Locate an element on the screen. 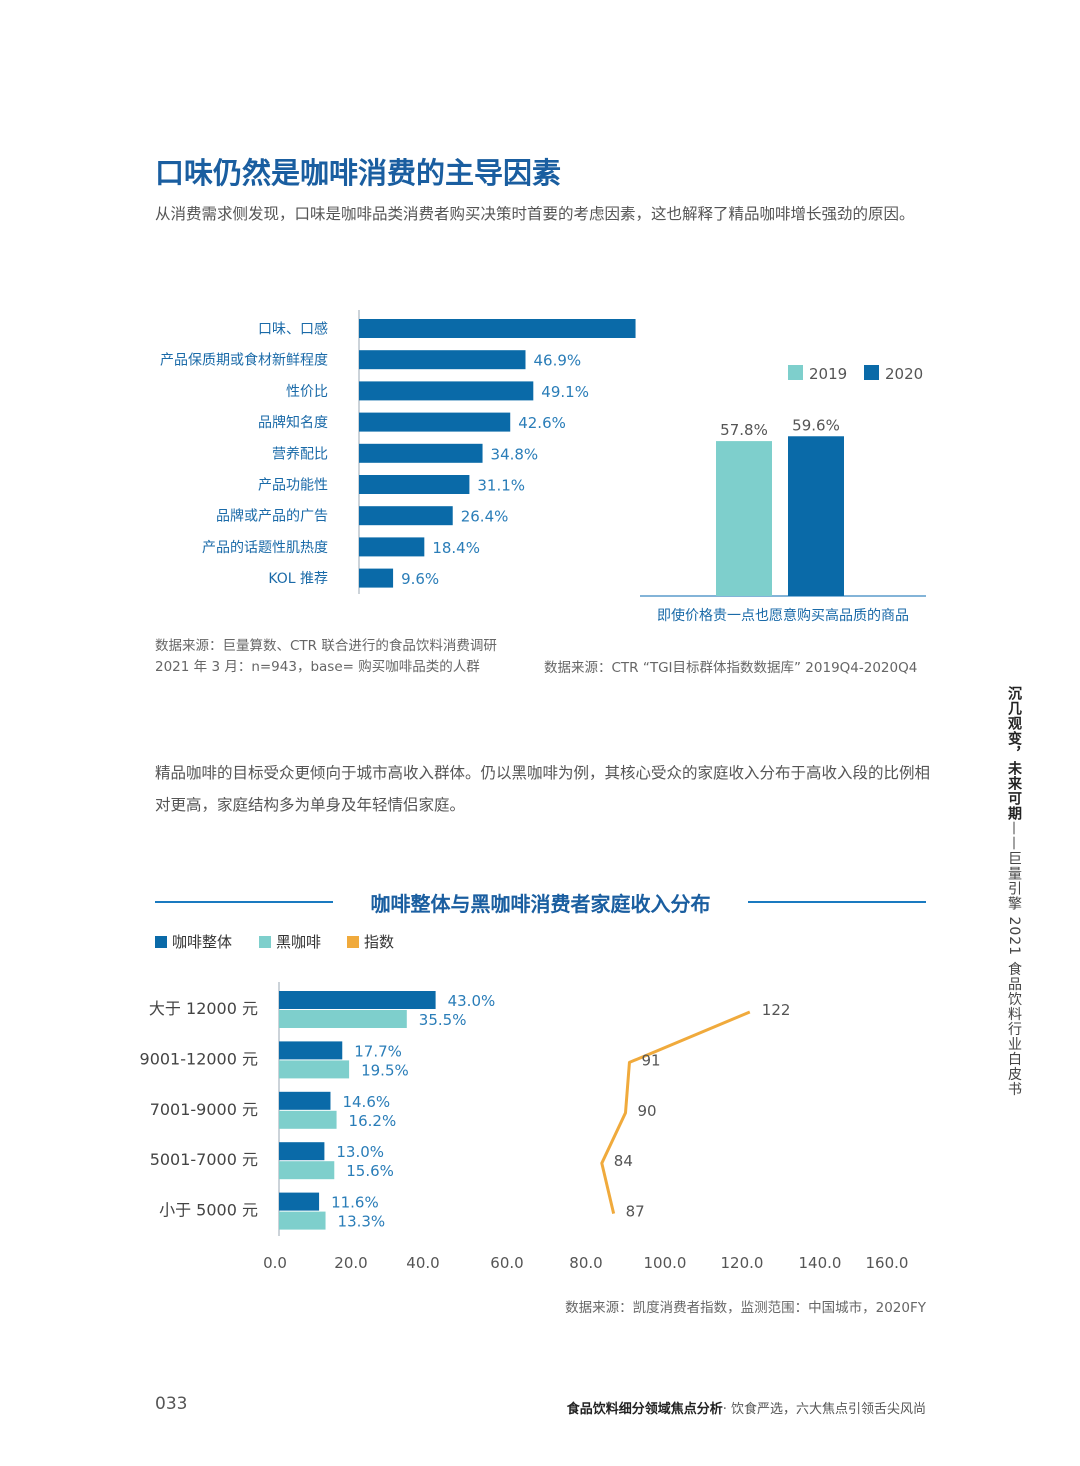 The width and height of the screenshot is (1080, 1466). title-rule-right is located at coordinates (837, 902).